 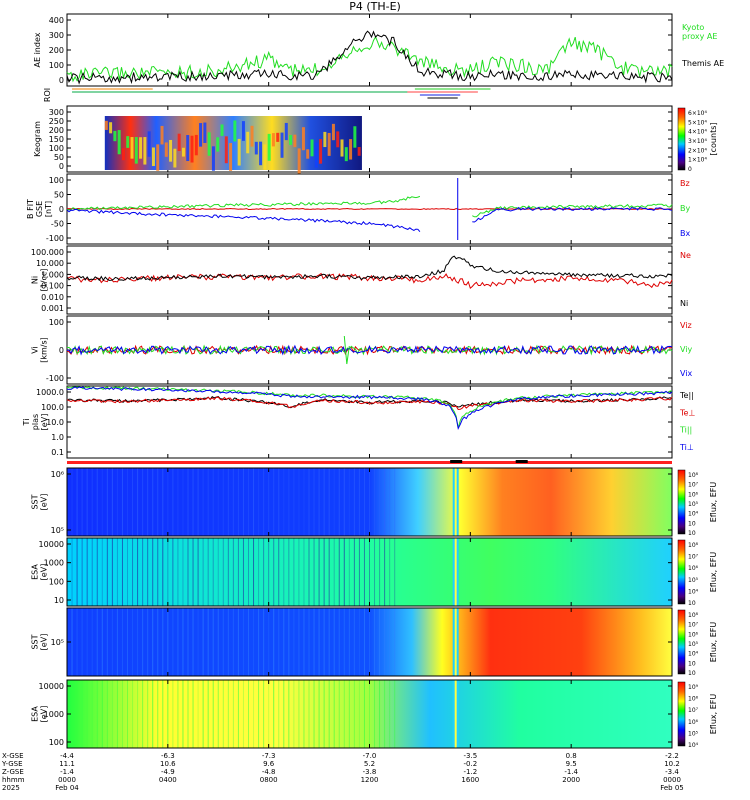 I want to click on esa_ion-colorbar-tick: 10⁸, so click(x=693, y=545).